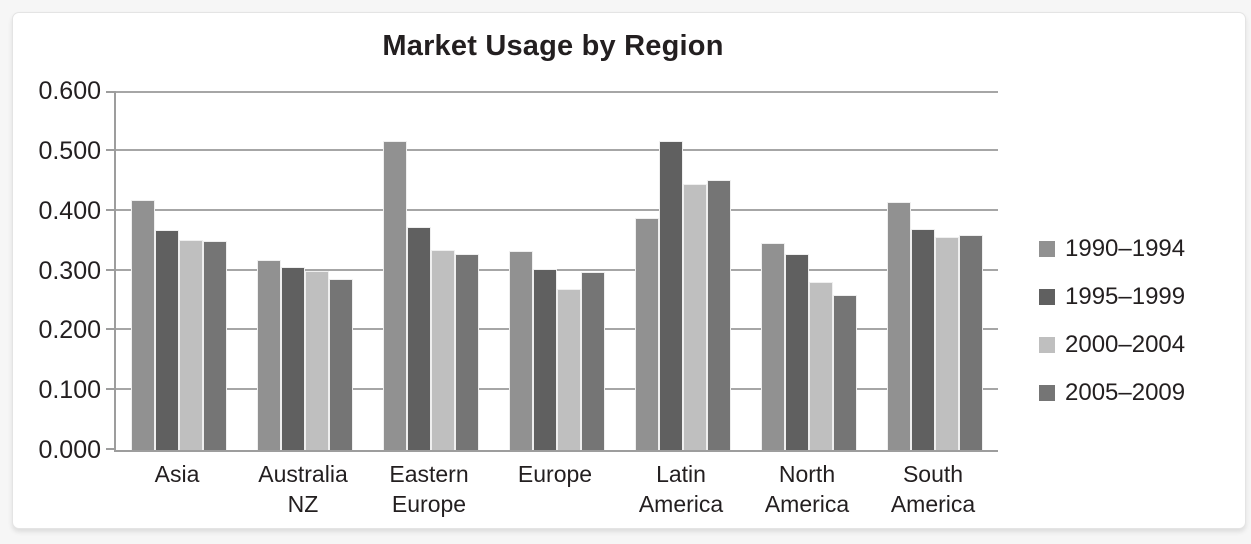 This screenshot has height=544, width=1251. I want to click on legend-item: 2005–2009, so click(1112, 393).